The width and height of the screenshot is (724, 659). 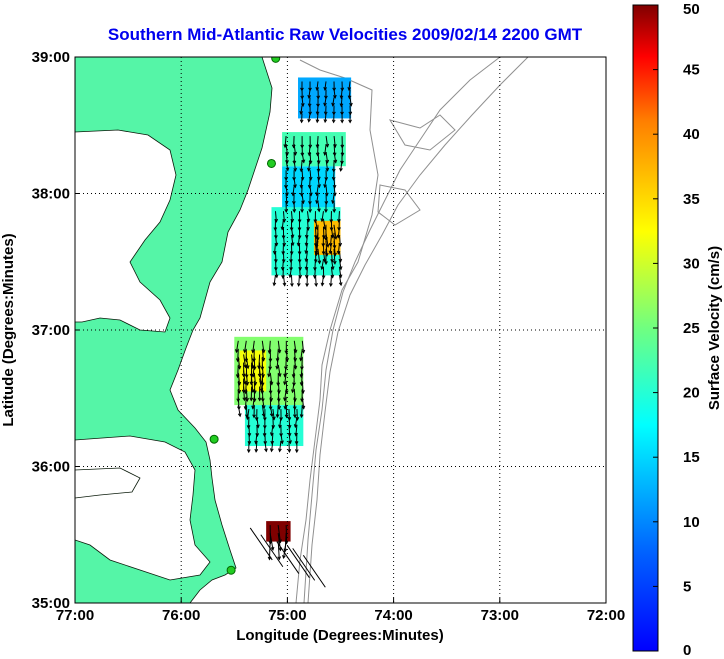 What do you see at coordinates (606, 615) in the screenshot?
I see `x-tick-label: 72:00` at bounding box center [606, 615].